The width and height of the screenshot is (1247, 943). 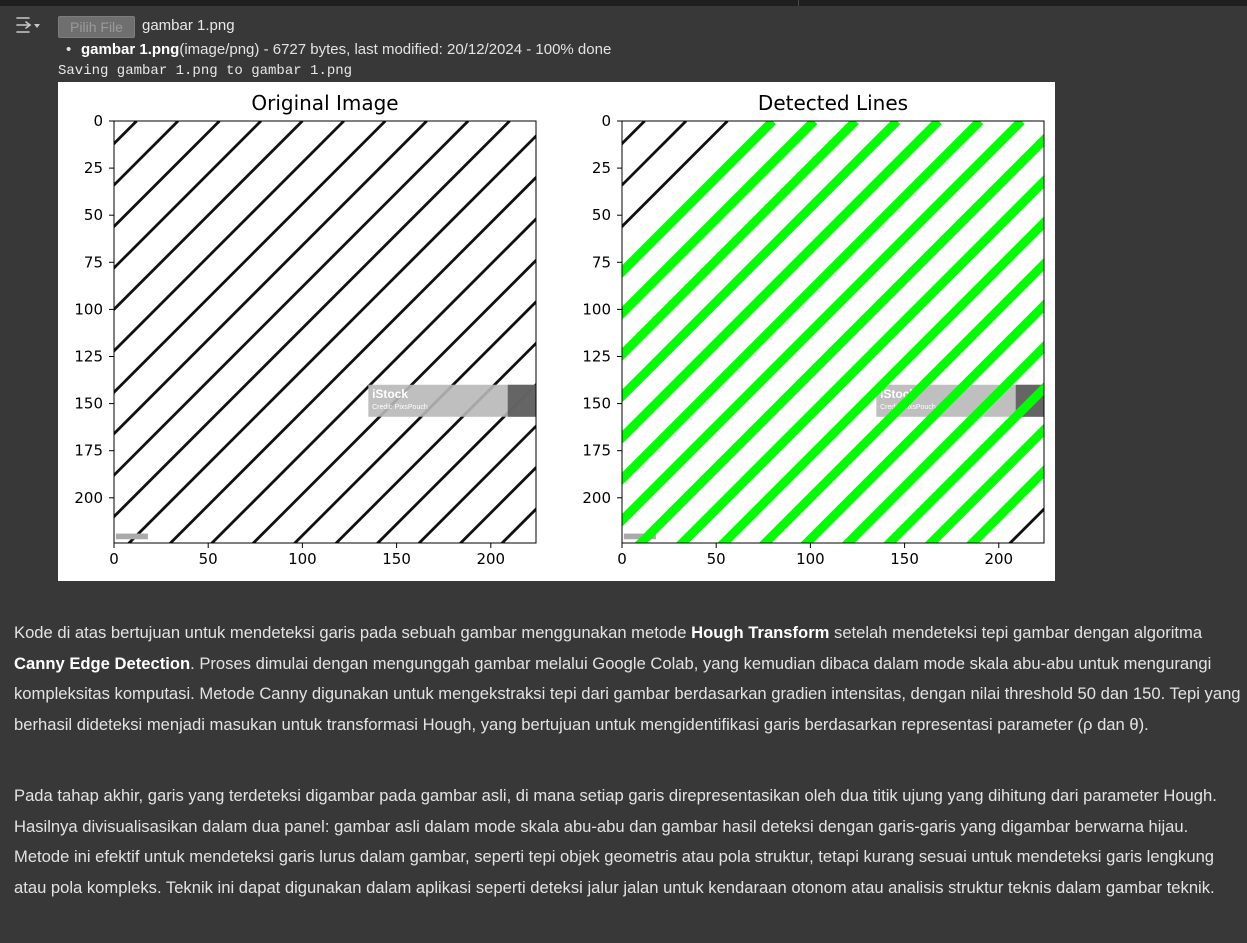 What do you see at coordinates (833, 103) in the screenshot?
I see `panel-title: Detected Lines` at bounding box center [833, 103].